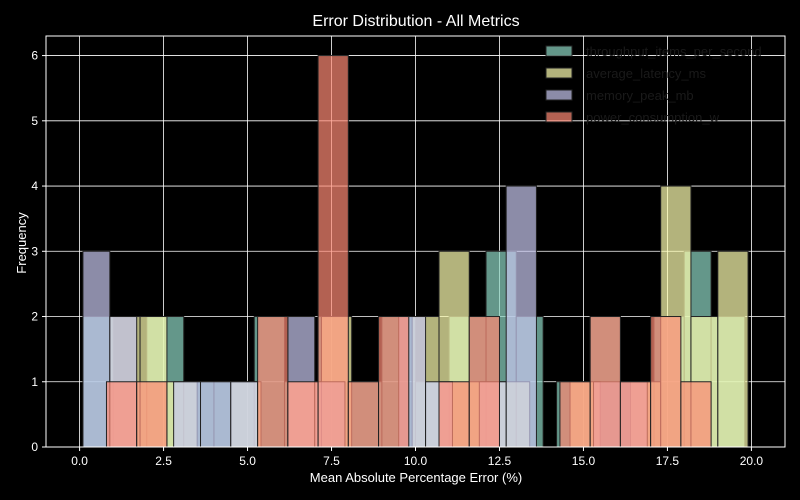 Image resolution: width=800 pixels, height=500 pixels. I want to click on x-tick-label: 17.5, so click(668, 461).